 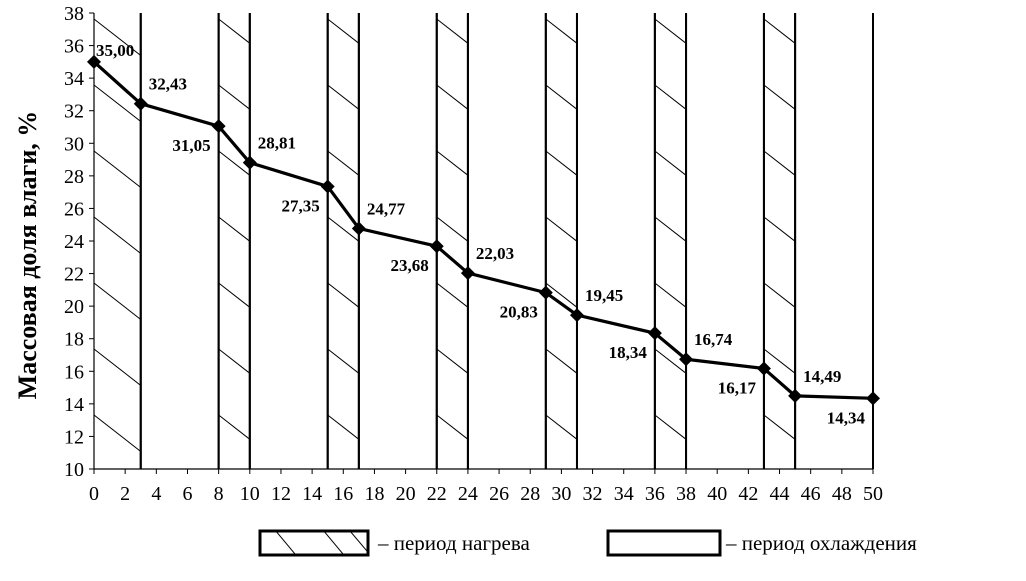 I want to click on y-tick-label: 18, so click(x=74, y=340).